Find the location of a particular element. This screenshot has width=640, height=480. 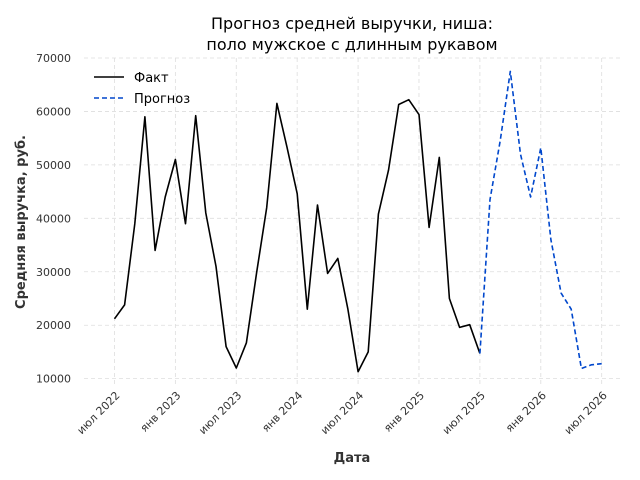

y-tick-label: 10000 is located at coordinates (53, 379).